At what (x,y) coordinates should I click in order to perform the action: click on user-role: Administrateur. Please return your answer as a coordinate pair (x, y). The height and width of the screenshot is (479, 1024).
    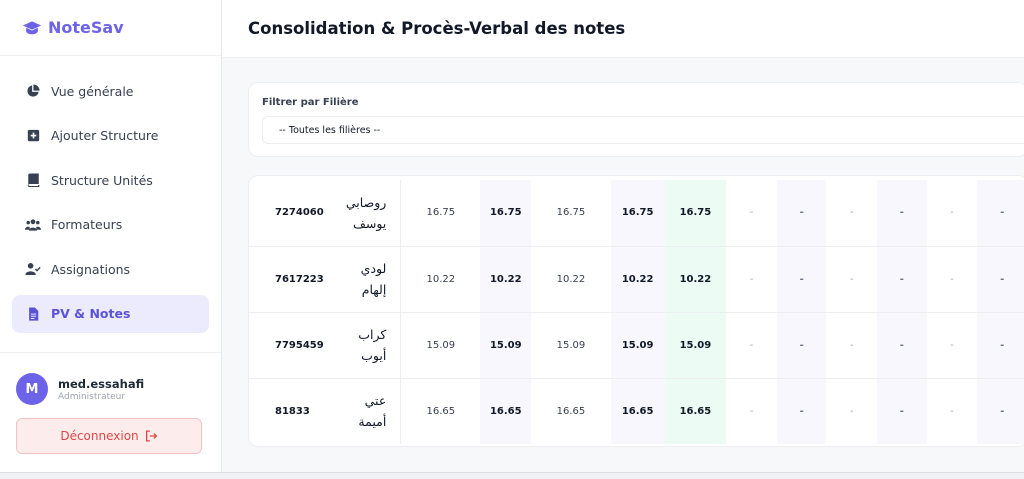
    Looking at the image, I should click on (92, 396).